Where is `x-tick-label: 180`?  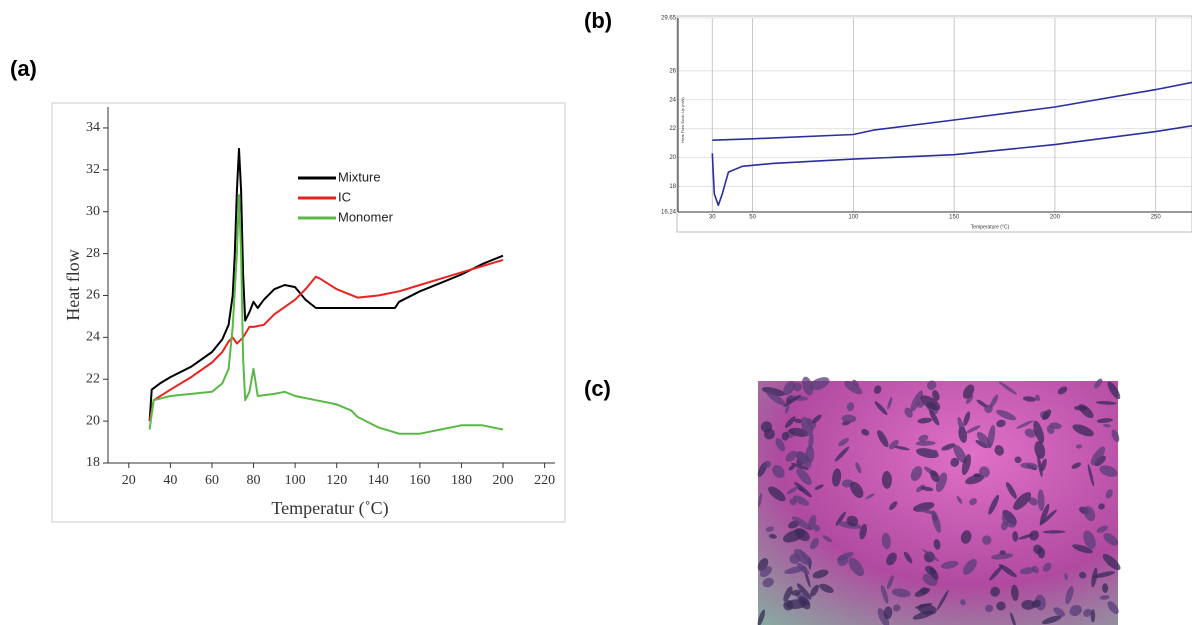 x-tick-label: 180 is located at coordinates (461, 480).